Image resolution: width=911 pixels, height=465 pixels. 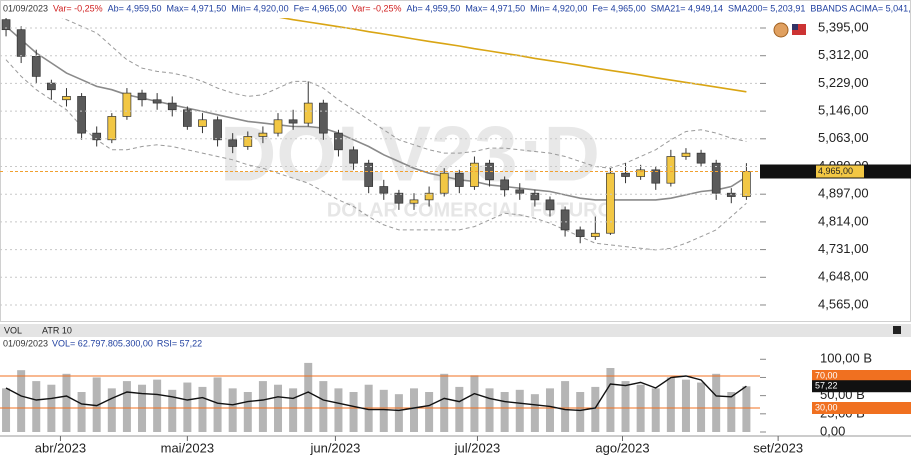 I want to click on indicator-line, so click(x=513, y=55).